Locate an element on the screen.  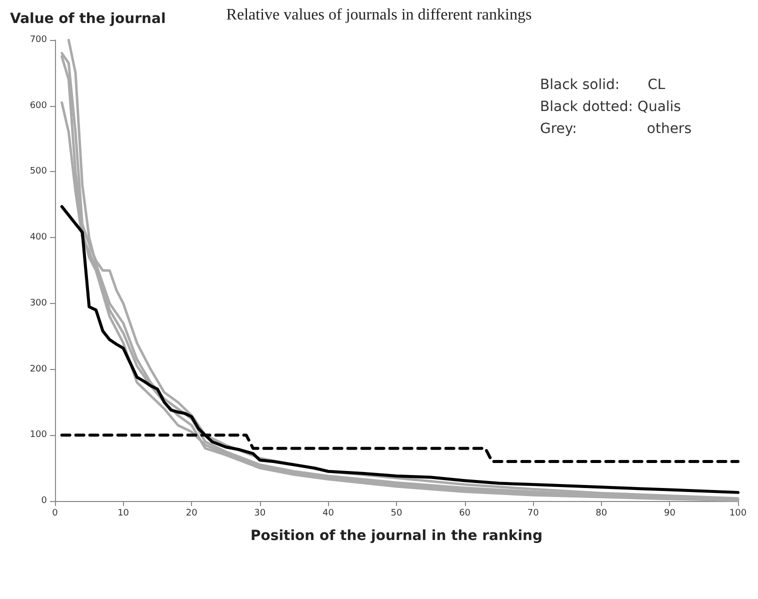
annotation: Black solid: CL is located at coordinates (603, 85).